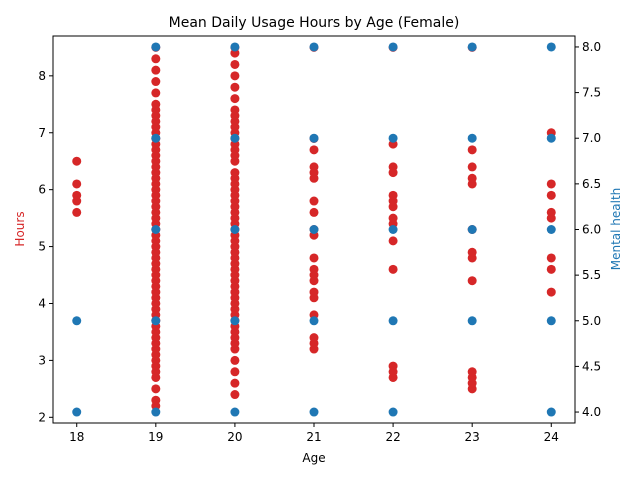  What do you see at coordinates (591, 321) in the screenshot?
I see `y-right-tick-label: 5.0` at bounding box center [591, 321].